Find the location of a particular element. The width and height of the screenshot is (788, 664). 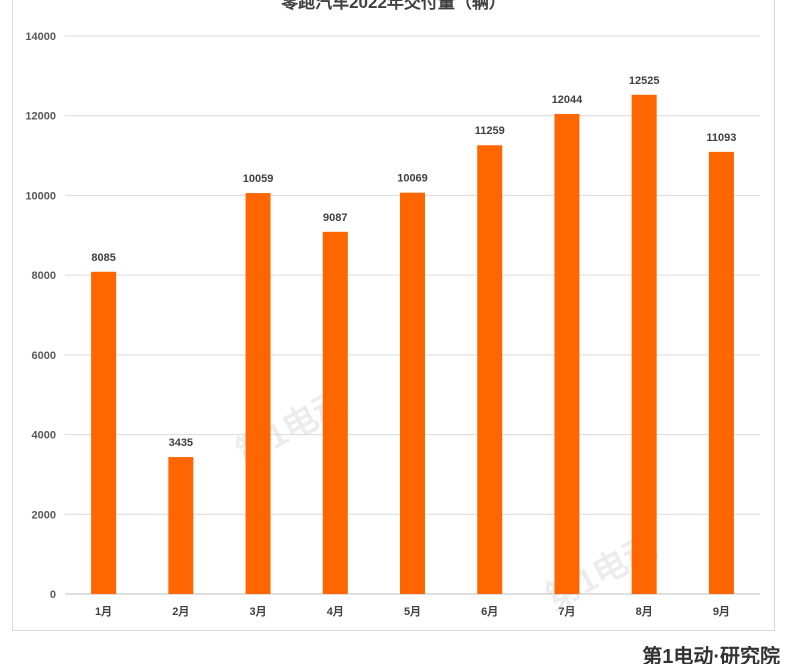

y-tick-label: 10000 is located at coordinates (40, 196).